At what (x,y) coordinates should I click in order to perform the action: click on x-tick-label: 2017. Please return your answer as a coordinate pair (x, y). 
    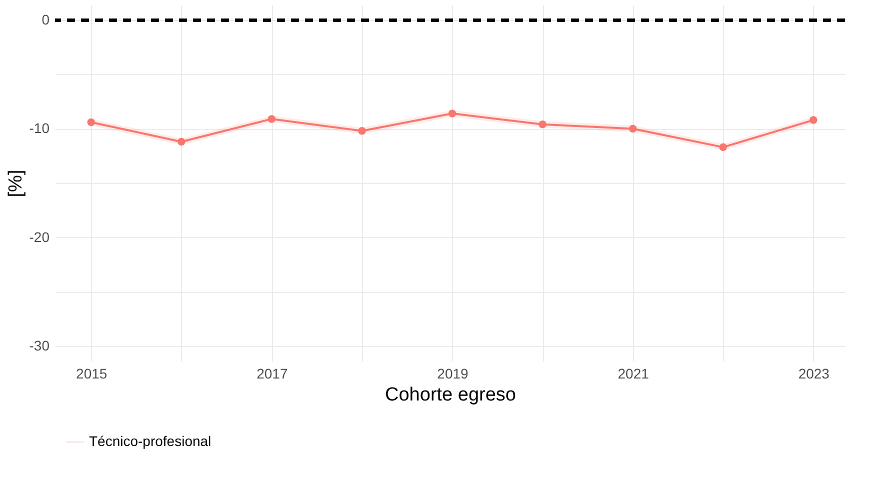
    Looking at the image, I should click on (272, 374).